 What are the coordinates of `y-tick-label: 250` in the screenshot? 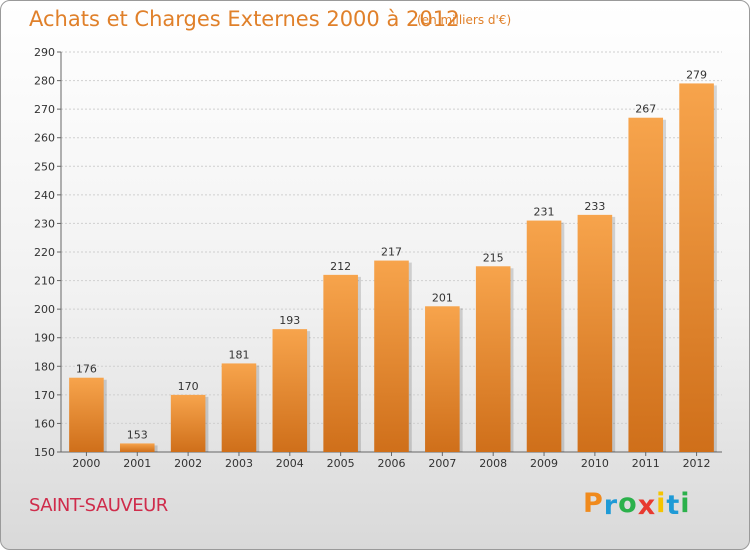 It's located at (44, 166).